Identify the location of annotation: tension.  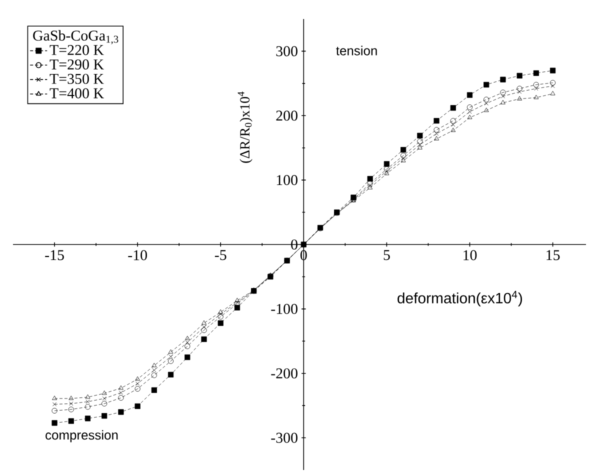
(356, 51).